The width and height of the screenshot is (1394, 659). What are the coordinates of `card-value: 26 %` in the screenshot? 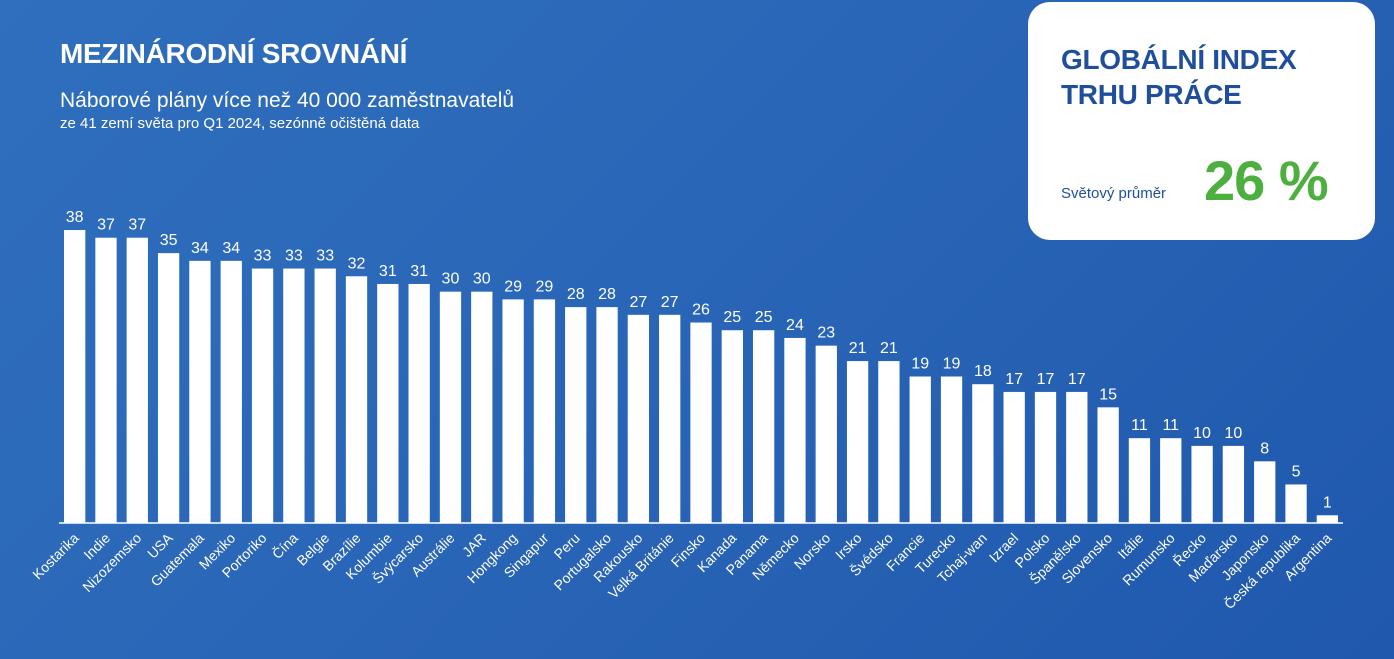 It's located at (1266, 180).